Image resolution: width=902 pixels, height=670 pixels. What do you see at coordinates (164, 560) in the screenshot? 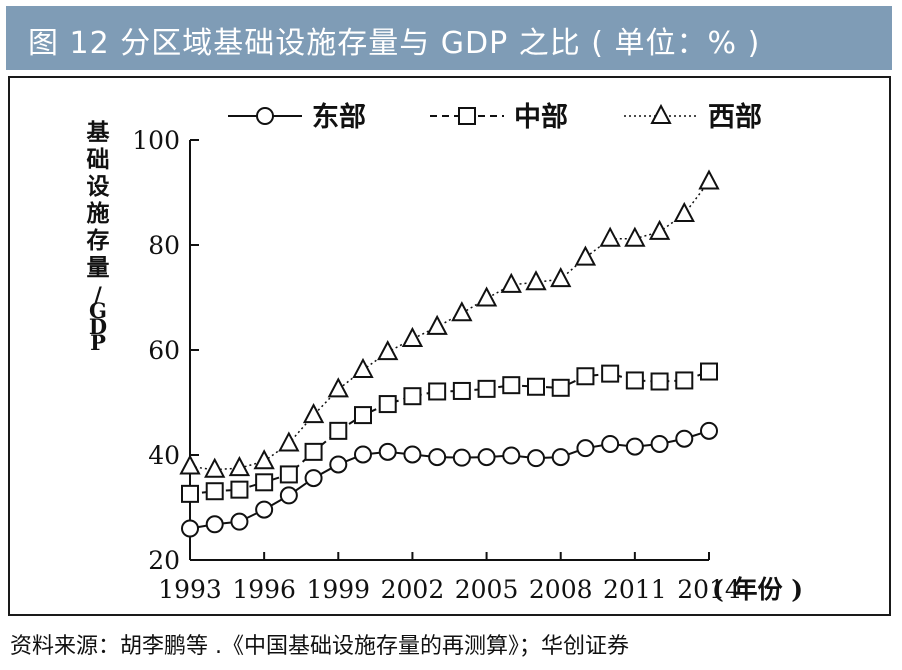
I see `y-tick-label: 20` at bounding box center [164, 560].